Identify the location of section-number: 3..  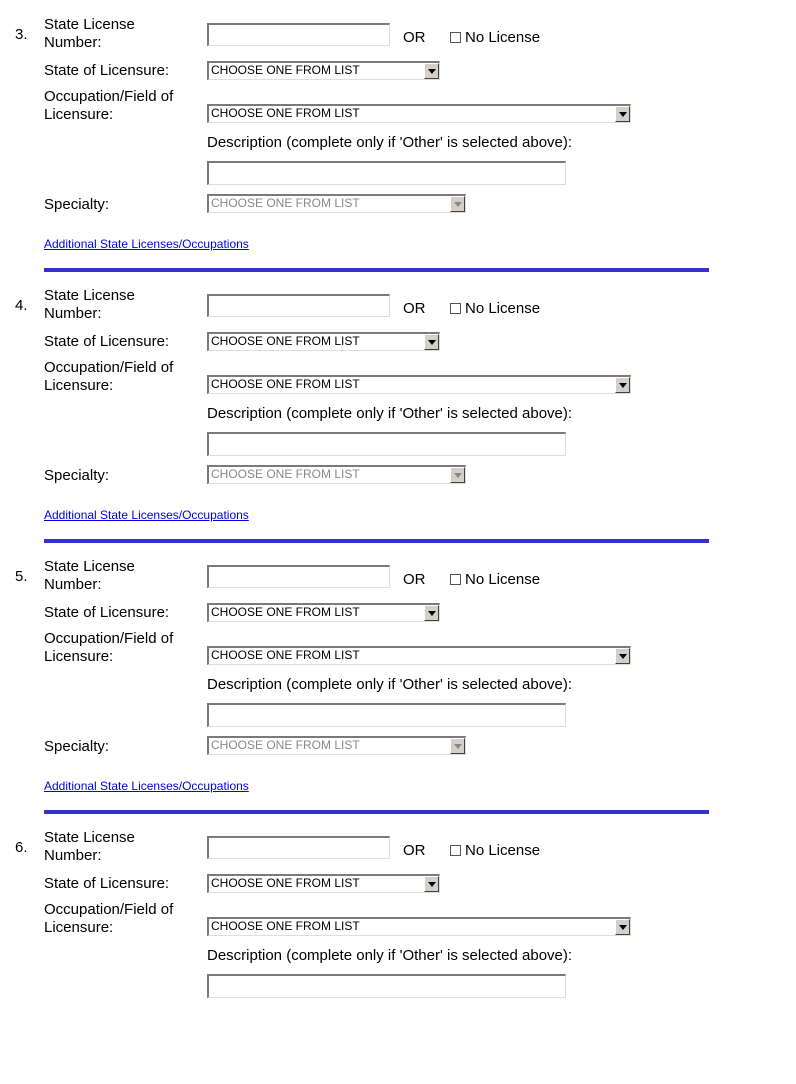
(21, 34).